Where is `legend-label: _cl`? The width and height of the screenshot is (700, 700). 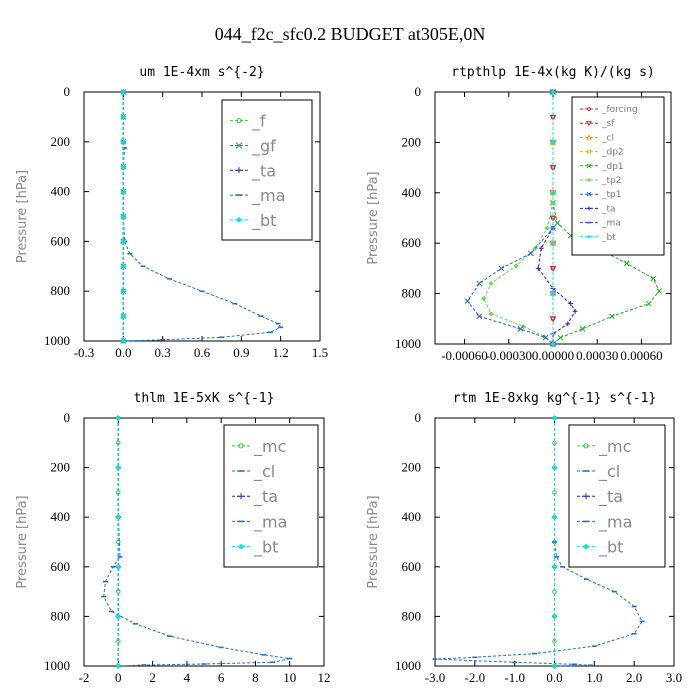 legend-label: _cl is located at coordinates (264, 472).